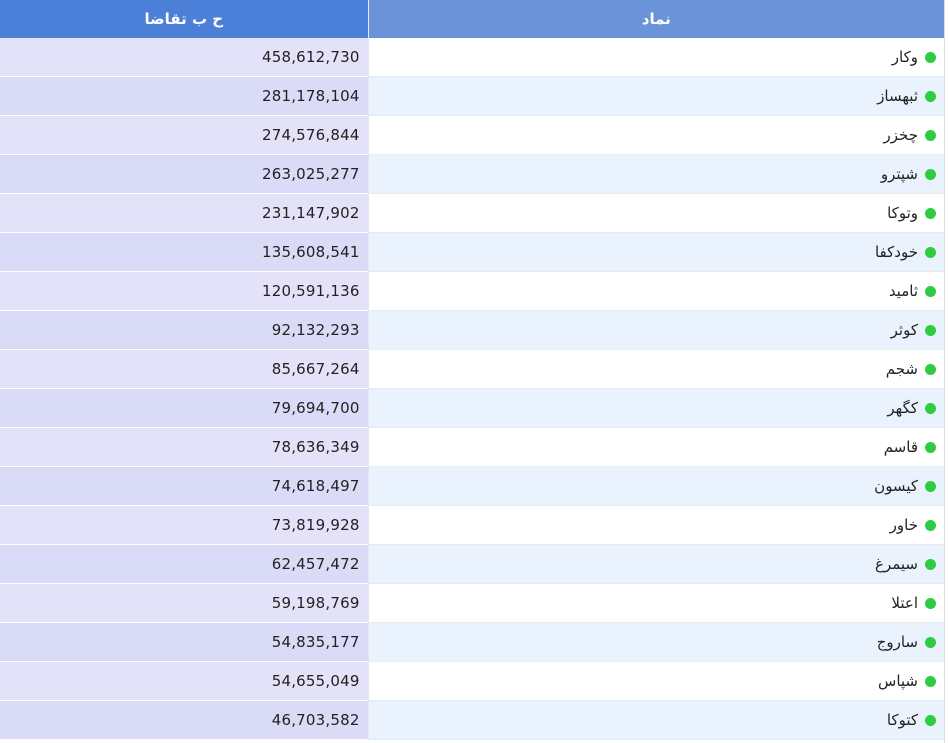  What do you see at coordinates (655, 252) in the screenshot?
I see `symbol-cell: خودکفا` at bounding box center [655, 252].